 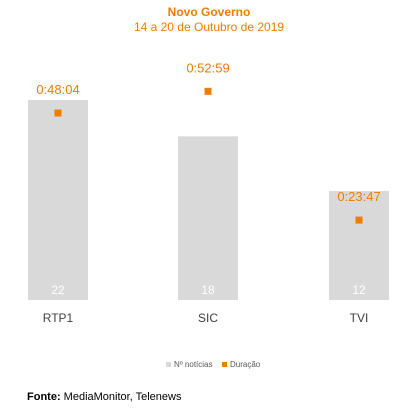 What do you see at coordinates (208, 91) in the screenshot?
I see `duration-marker-sic` at bounding box center [208, 91].